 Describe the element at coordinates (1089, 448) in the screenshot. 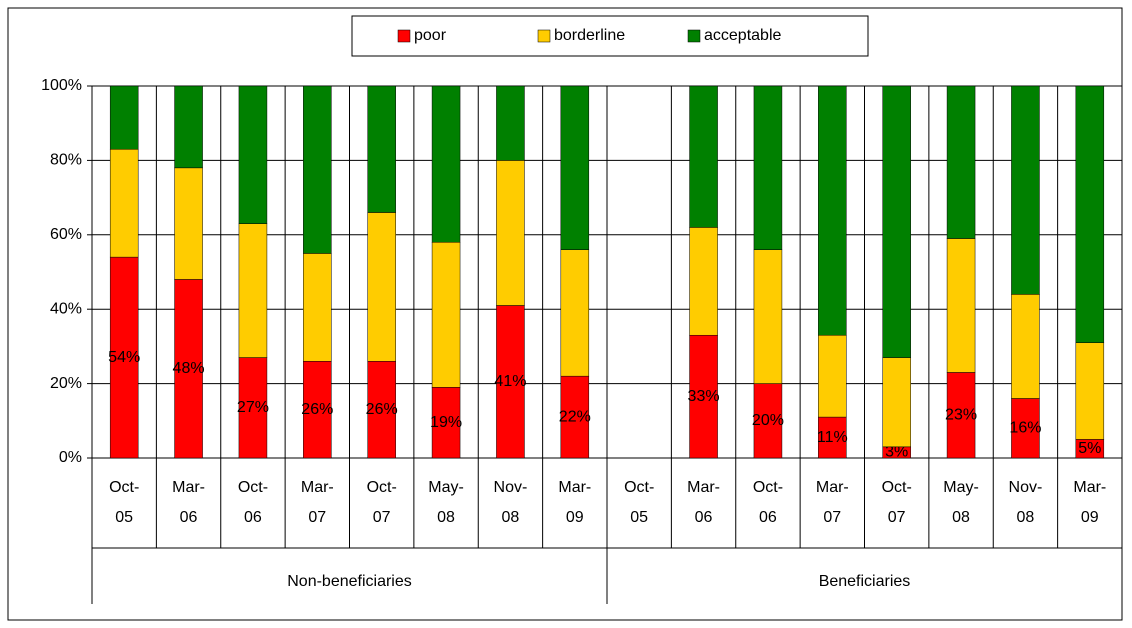

I see `data-label: 5%` at that location.